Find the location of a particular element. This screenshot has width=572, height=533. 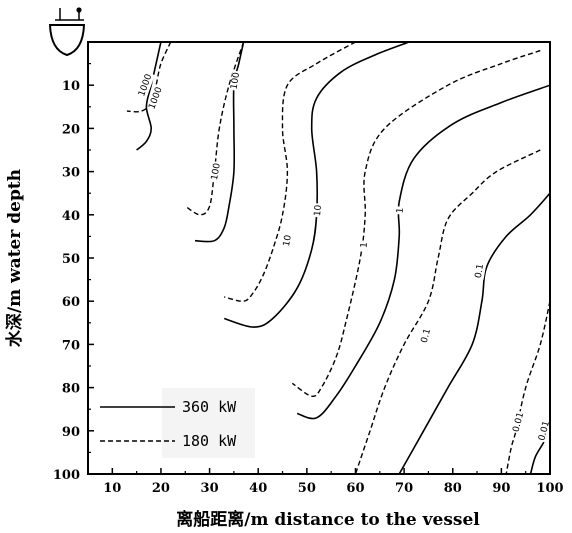

y-tick-label: 50 is located at coordinates (71, 259).